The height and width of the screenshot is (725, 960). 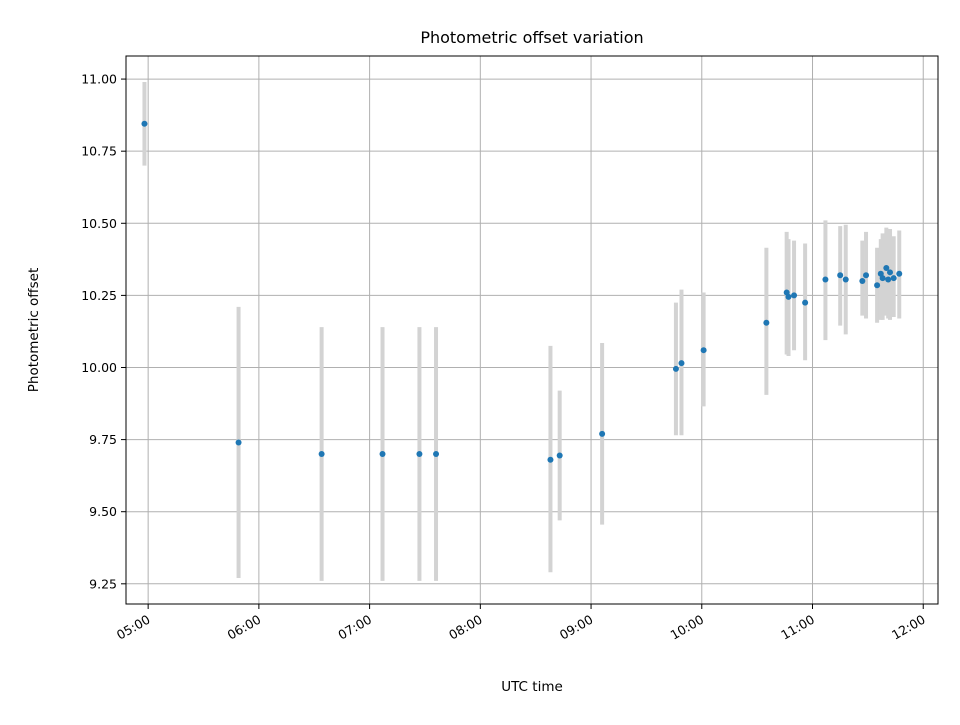 I want to click on y-tick-label: 9.50, so click(x=103, y=511).